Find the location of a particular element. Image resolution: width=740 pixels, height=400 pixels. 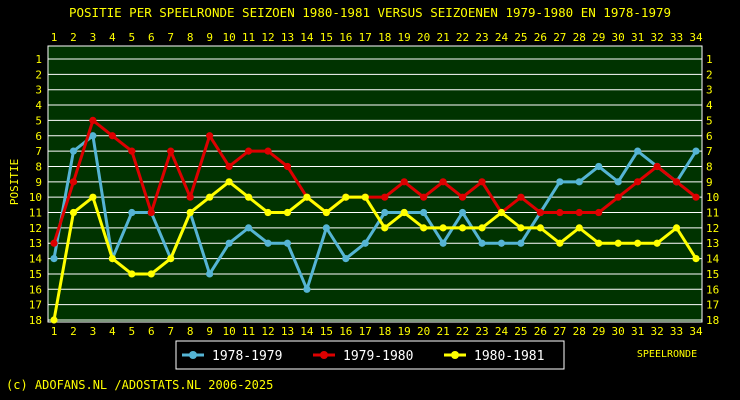

x-tick-label-top: 15 is located at coordinates (326, 37).